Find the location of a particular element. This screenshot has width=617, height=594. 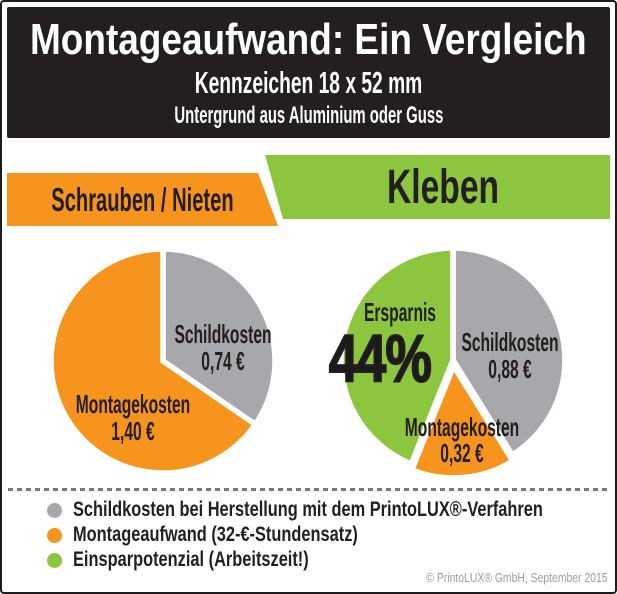

page-subtitle: Kennzeichen 18 x 52 mm is located at coordinates (308, 82).